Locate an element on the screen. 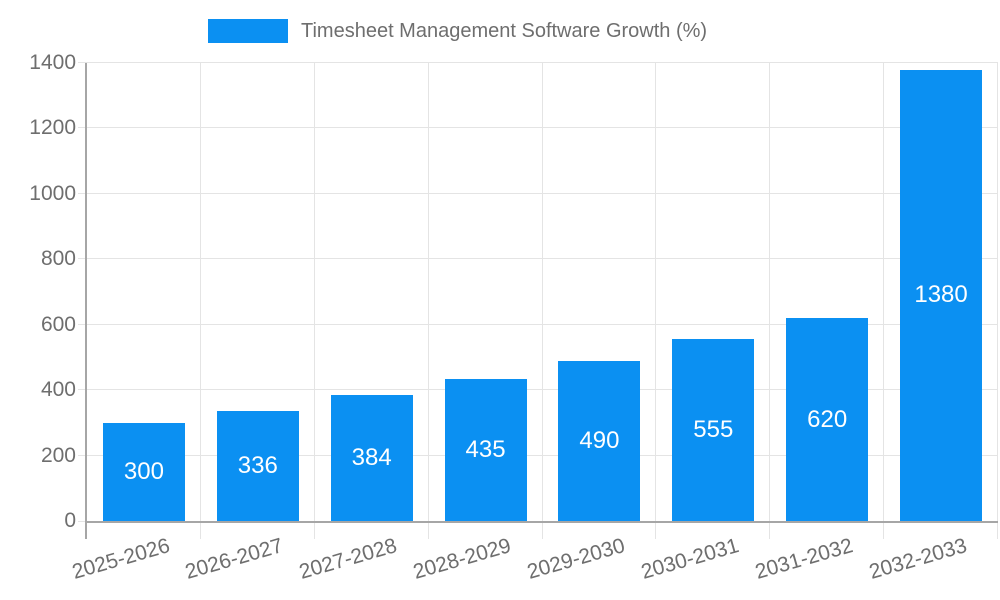 The width and height of the screenshot is (1000, 600). bar-value-label: 620 is located at coordinates (827, 419).